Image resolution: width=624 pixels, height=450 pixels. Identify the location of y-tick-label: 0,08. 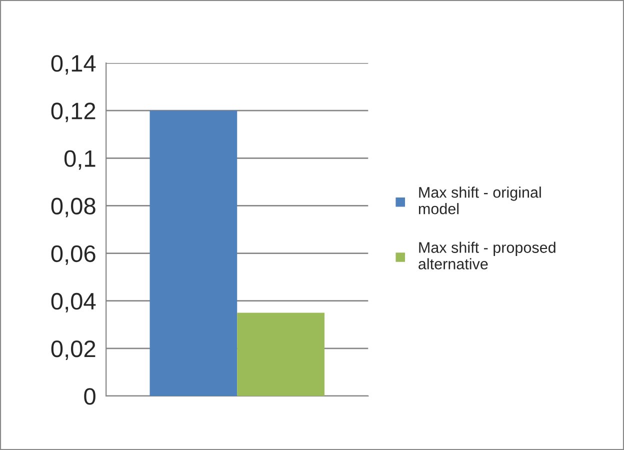
(73, 208).